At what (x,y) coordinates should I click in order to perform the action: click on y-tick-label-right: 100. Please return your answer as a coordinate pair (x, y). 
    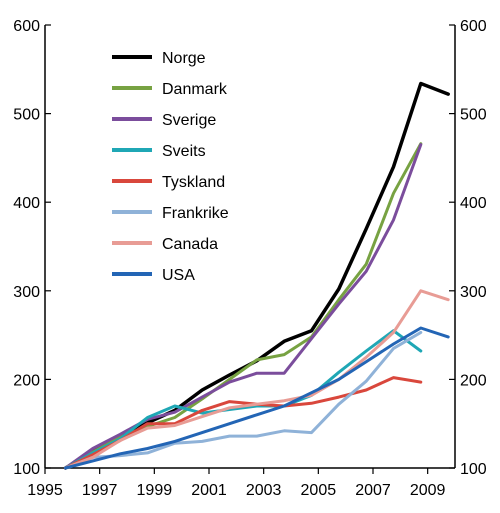
    Looking at the image, I should click on (473, 469).